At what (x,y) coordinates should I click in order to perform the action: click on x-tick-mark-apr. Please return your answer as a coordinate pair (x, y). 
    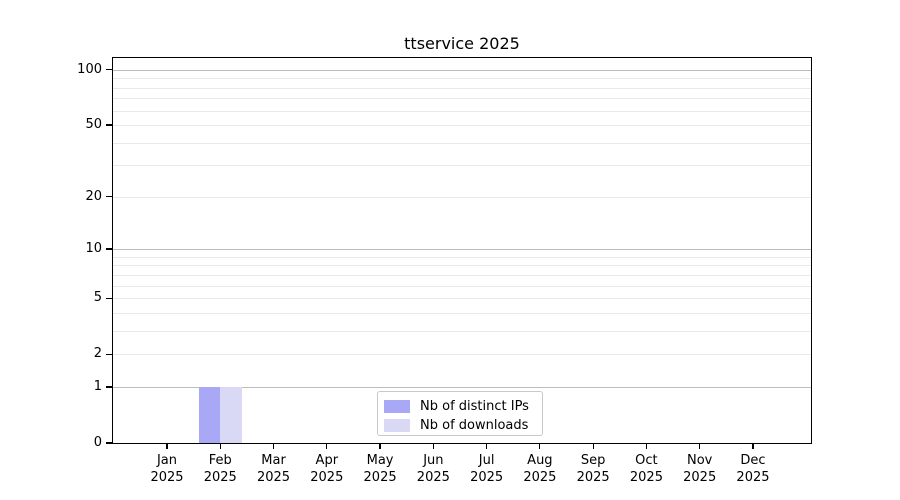
    Looking at the image, I should click on (327, 446).